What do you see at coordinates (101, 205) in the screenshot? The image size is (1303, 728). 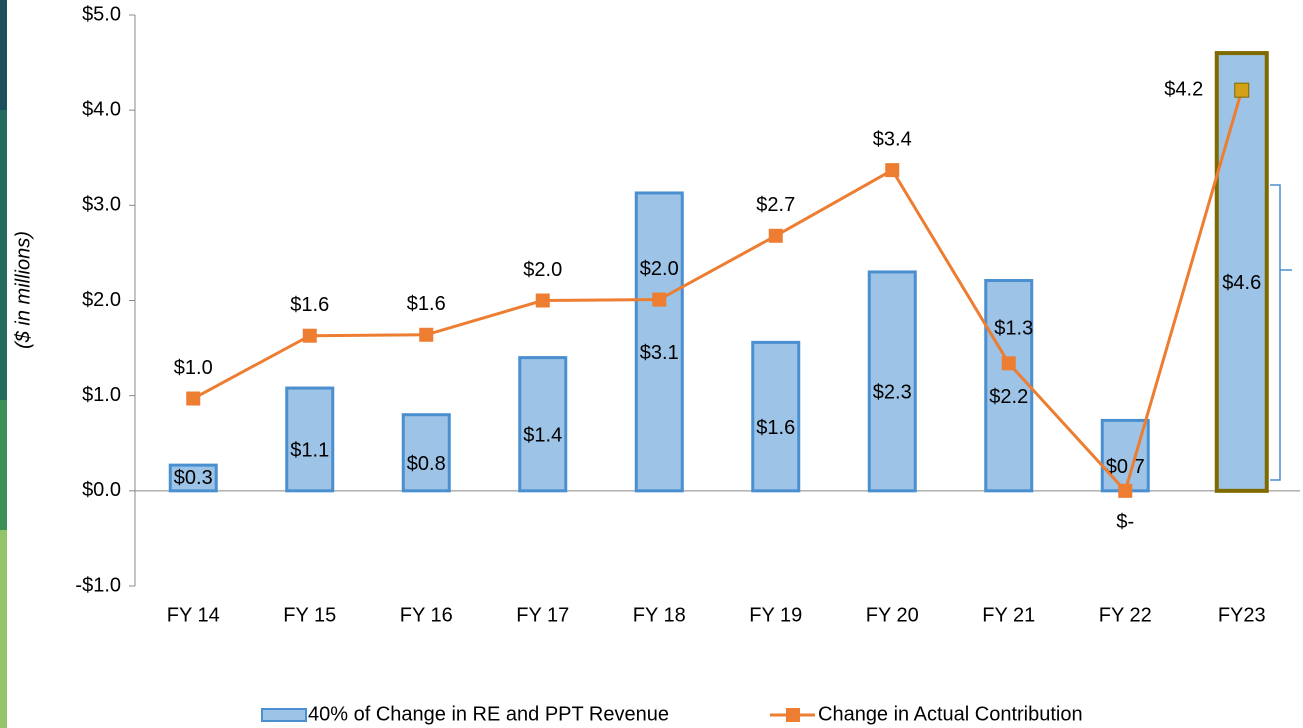 I see `y-tick-label: $3.0` at bounding box center [101, 205].